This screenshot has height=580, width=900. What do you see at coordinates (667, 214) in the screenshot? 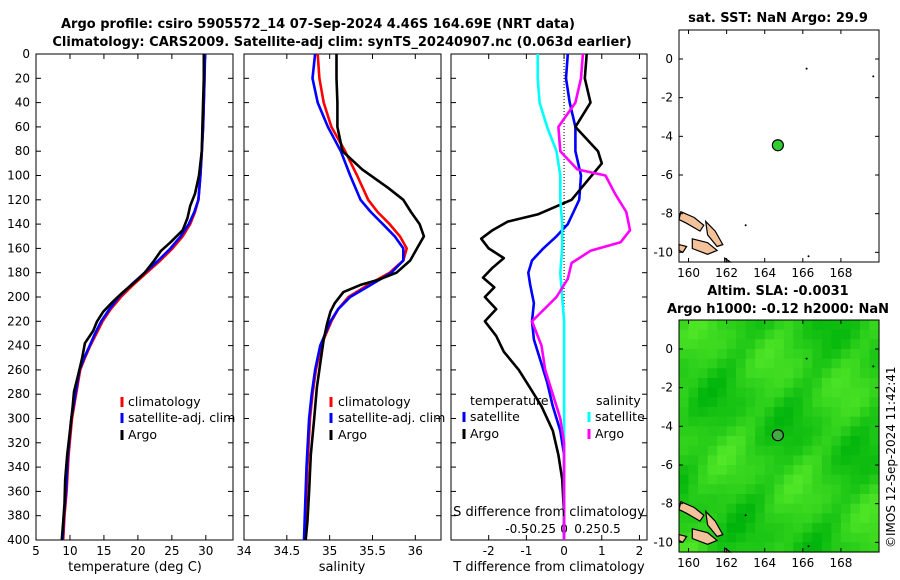
I see `map-y-tick-label: -8` at bounding box center [667, 214].